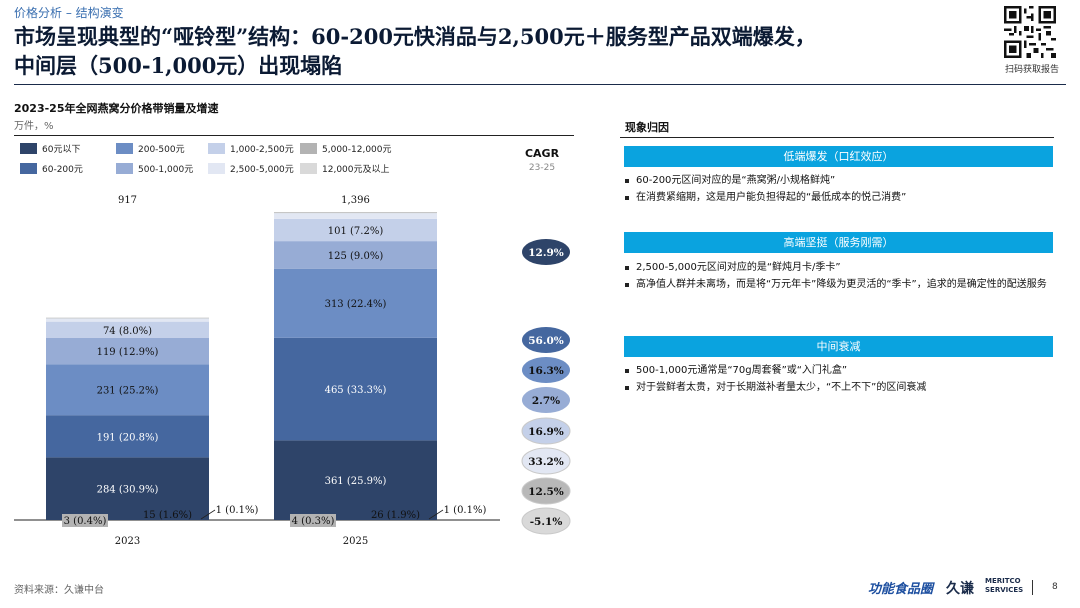  What do you see at coordinates (837, 137) in the screenshot?
I see `analysis-rule` at bounding box center [837, 137].